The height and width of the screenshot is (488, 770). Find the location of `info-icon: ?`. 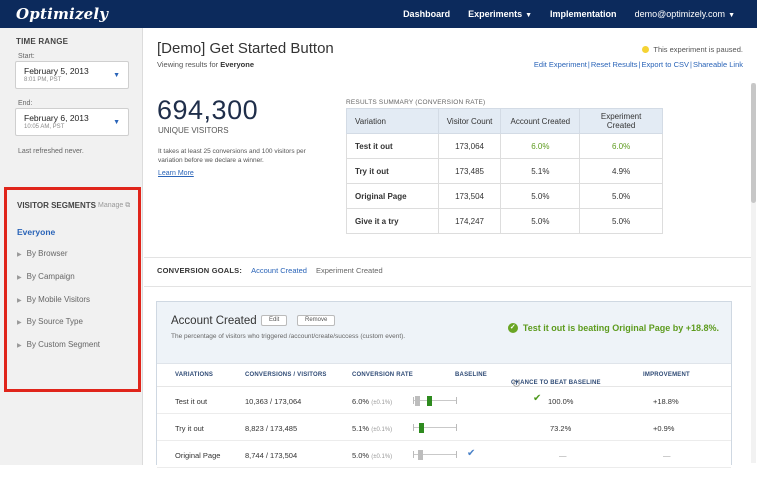

info-icon: ? is located at coordinates (516, 383).